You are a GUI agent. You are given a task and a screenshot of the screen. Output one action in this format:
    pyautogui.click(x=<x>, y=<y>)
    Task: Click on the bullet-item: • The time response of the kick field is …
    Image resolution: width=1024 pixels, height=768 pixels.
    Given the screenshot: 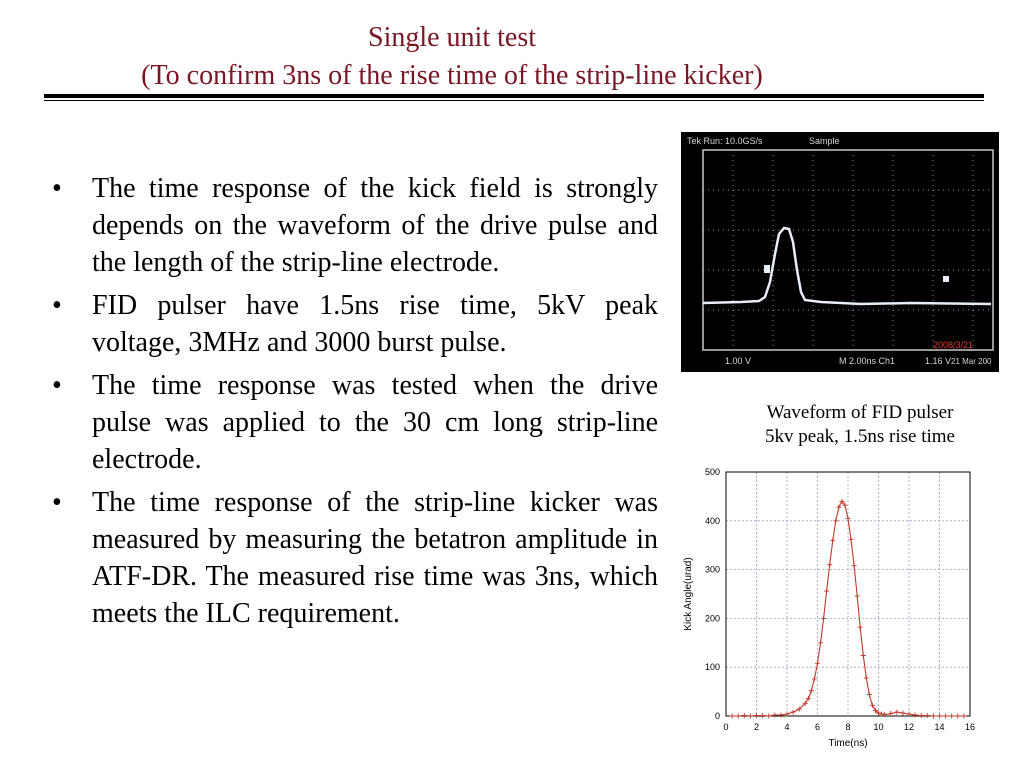 What is the action you would take?
    pyautogui.click(x=355, y=225)
    